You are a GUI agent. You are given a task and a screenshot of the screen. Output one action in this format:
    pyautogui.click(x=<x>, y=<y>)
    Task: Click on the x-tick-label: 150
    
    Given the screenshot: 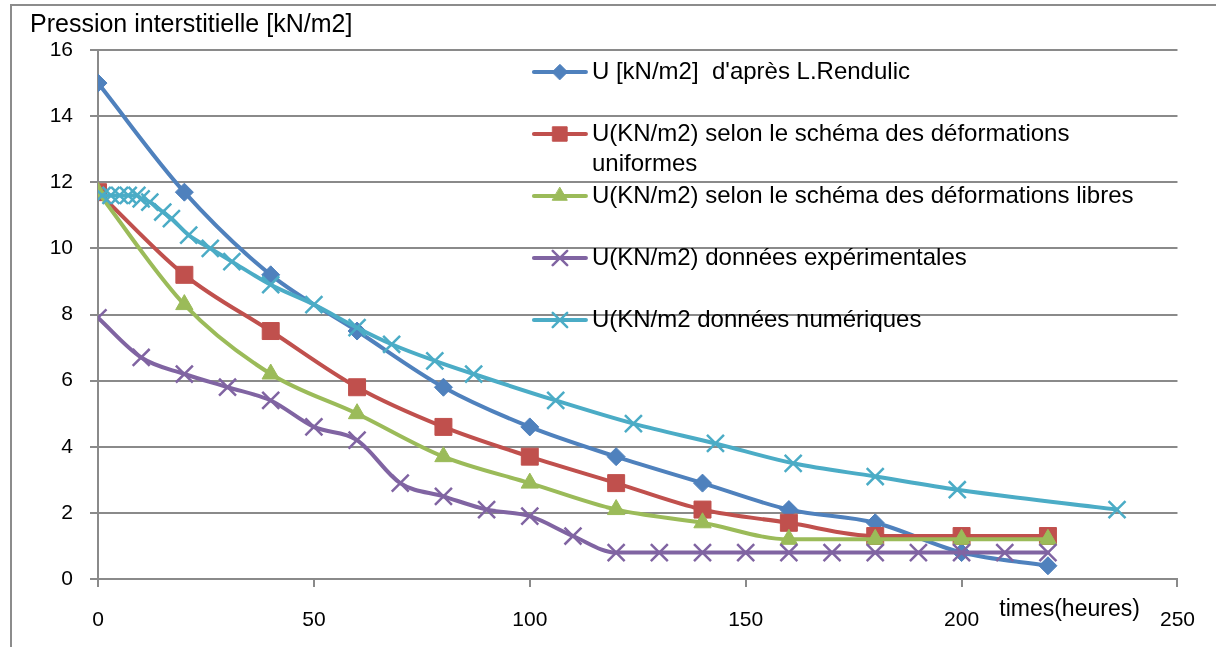 What is the action you would take?
    pyautogui.click(x=746, y=619)
    